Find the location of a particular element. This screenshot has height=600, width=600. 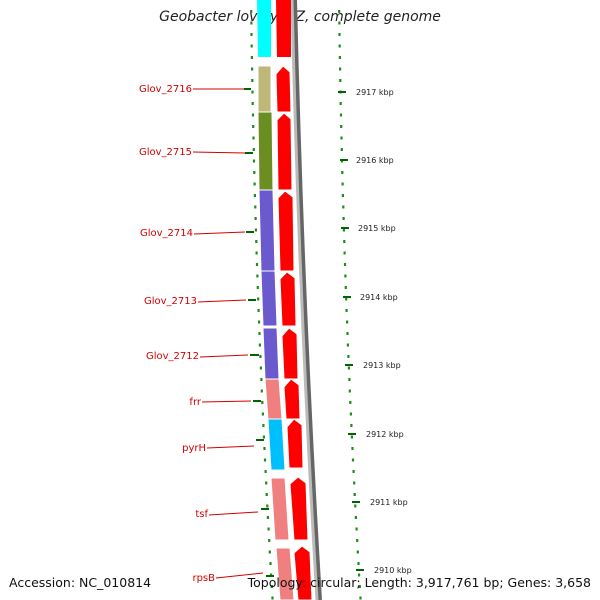

kbp-tick-label: 2912 kbp is located at coordinates (385, 434).